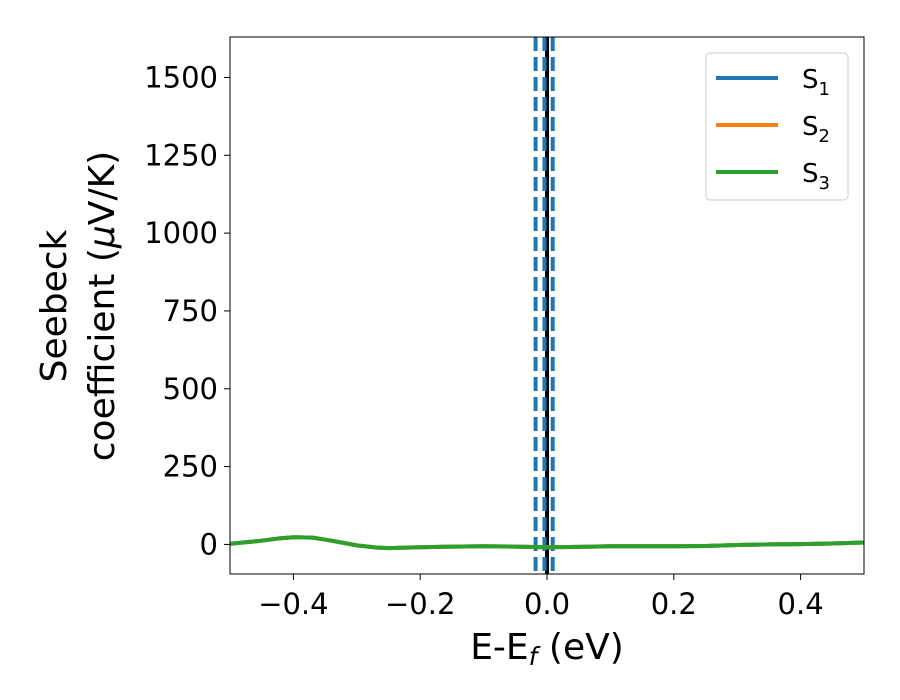 The image size is (900, 700). What do you see at coordinates (816, 82) in the screenshot?
I see `legend-label: S1` at bounding box center [816, 82].